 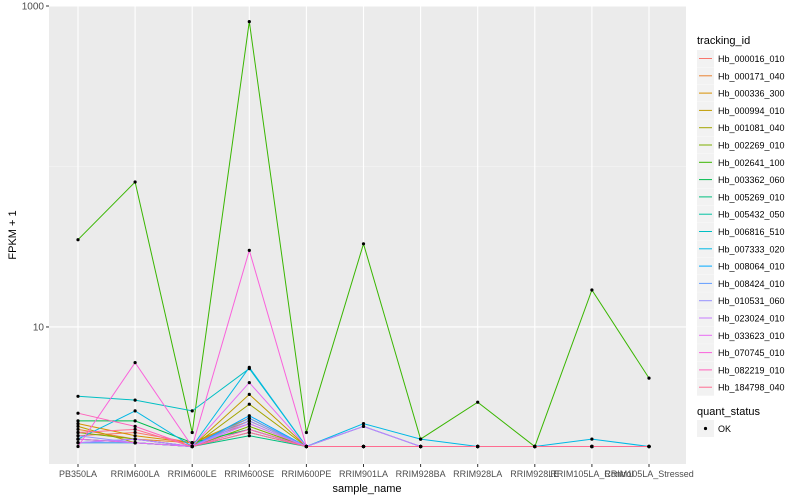 I want to click on legend-item: Hb_023024_010, so click(x=741, y=318).